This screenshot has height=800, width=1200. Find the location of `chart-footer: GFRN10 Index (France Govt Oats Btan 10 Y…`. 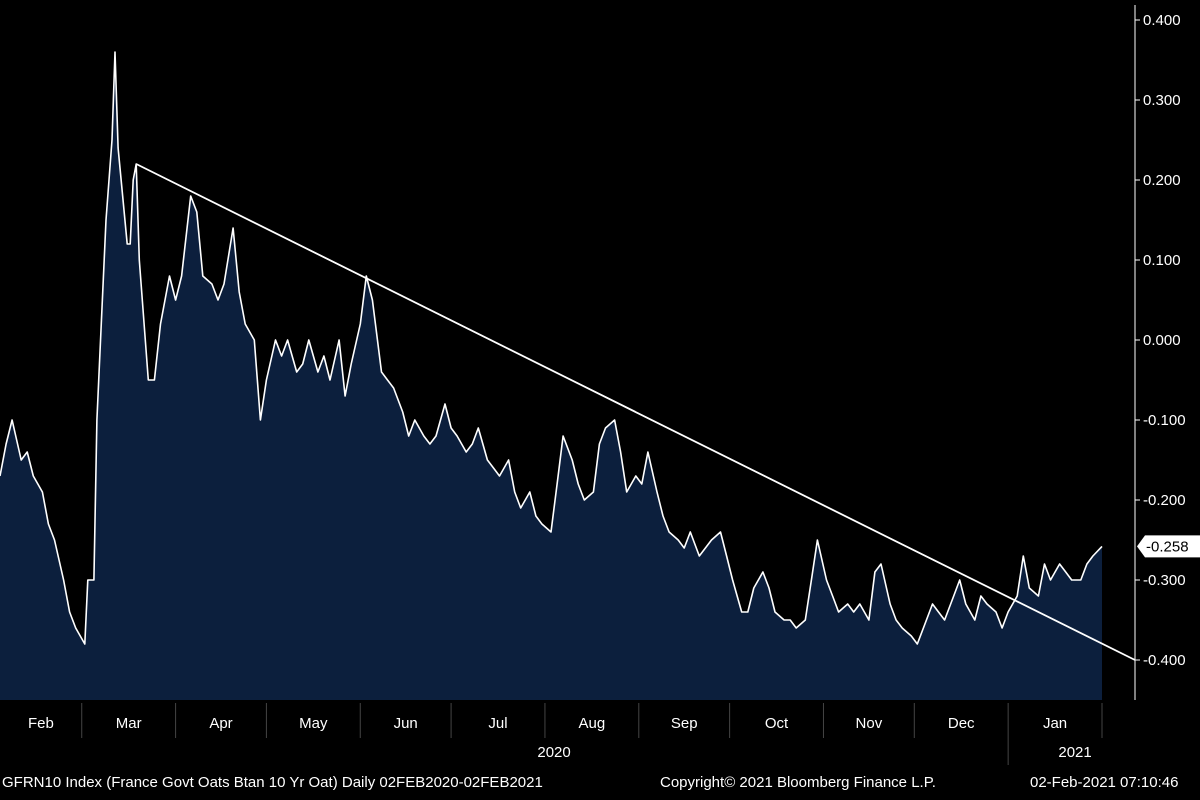

chart-footer: GFRN10 Index (France Govt Oats Btan 10 Y… is located at coordinates (600, 783).